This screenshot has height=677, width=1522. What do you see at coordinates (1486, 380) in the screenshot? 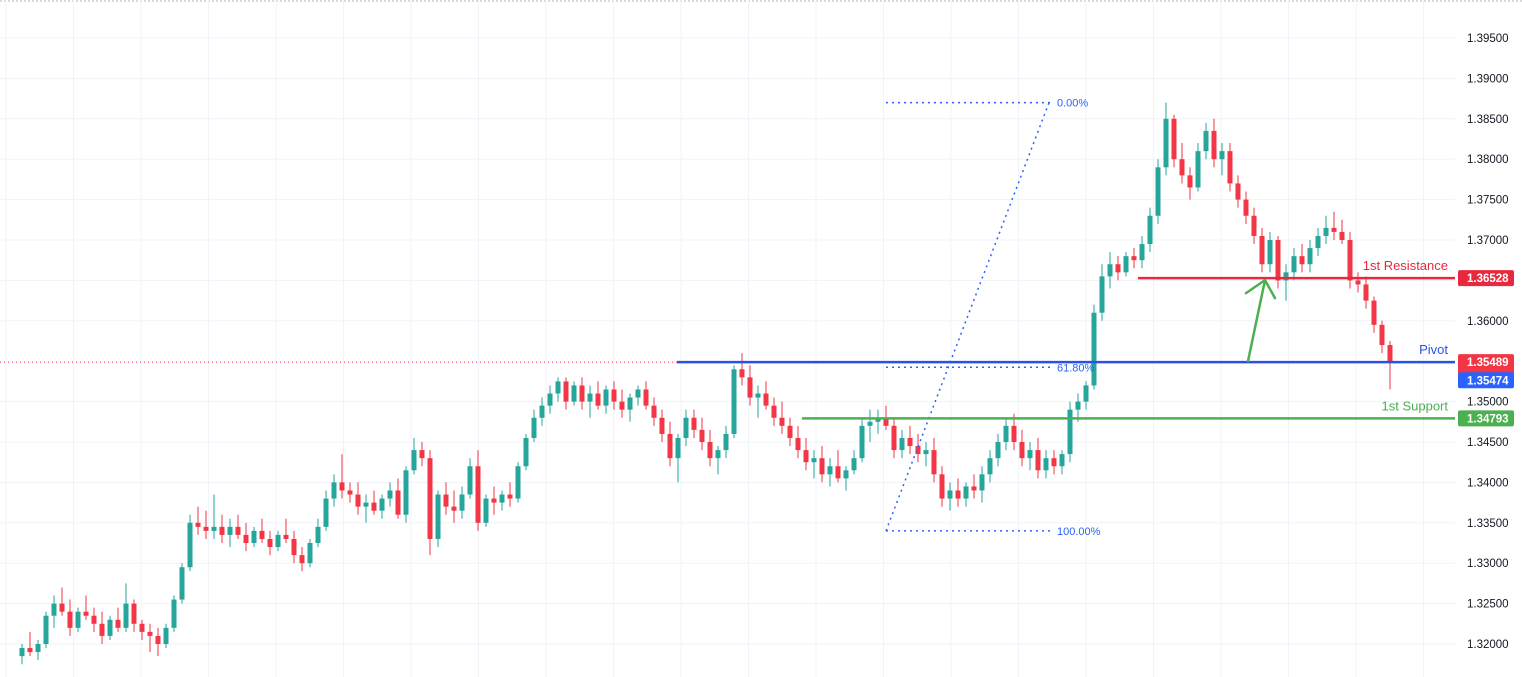
I see `bid-price-tag` at bounding box center [1486, 380].